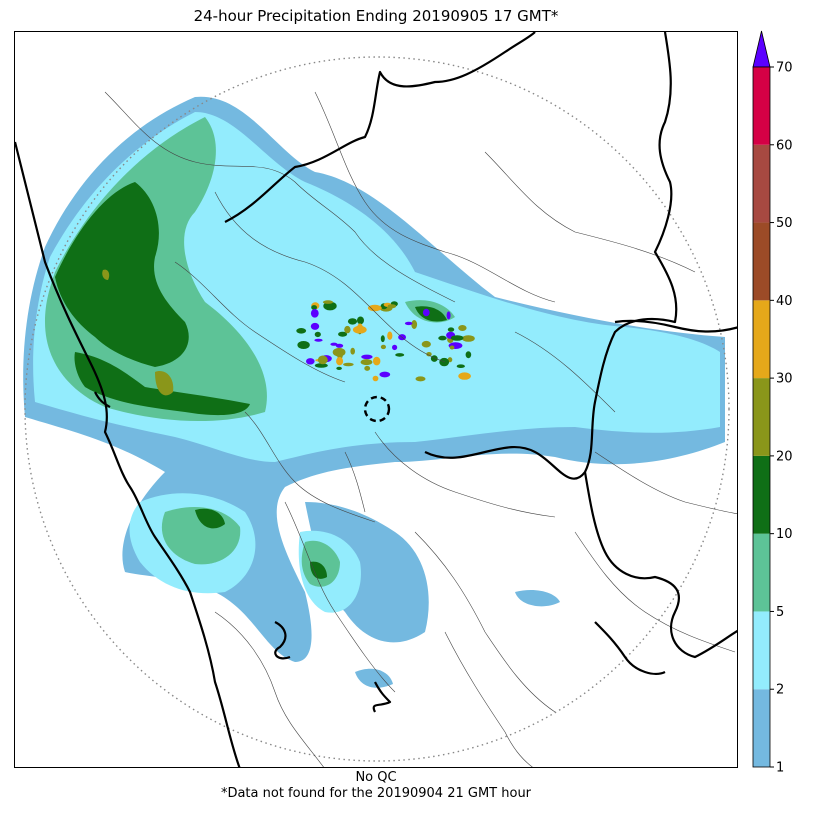 Image resolution: width=825 pixels, height=813 pixels. I want to click on colorbar-tick-label: 50, so click(784, 223).